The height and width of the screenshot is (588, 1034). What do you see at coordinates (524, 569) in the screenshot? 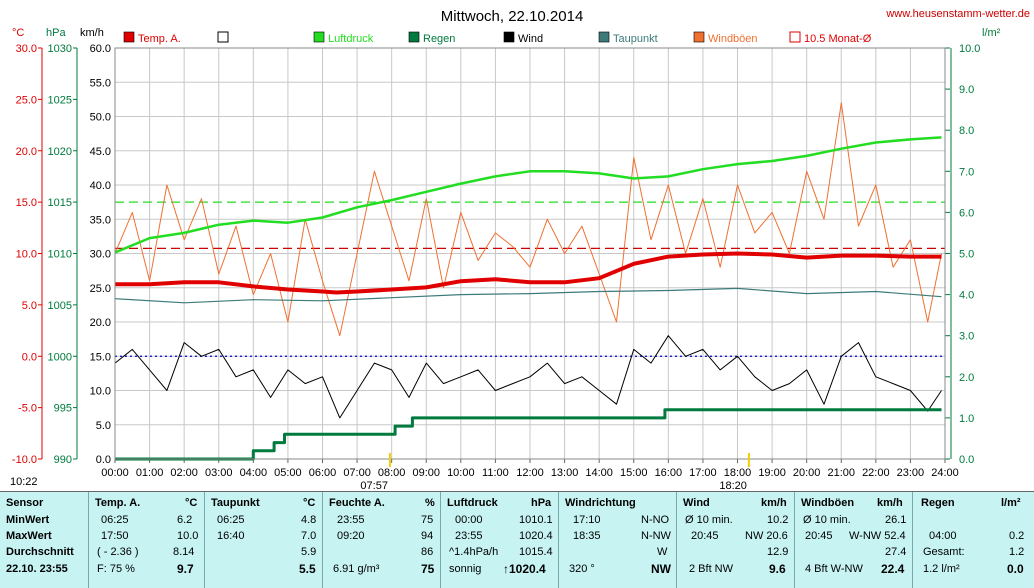
I see `pressure-current: ↑1020.4` at bounding box center [524, 569].